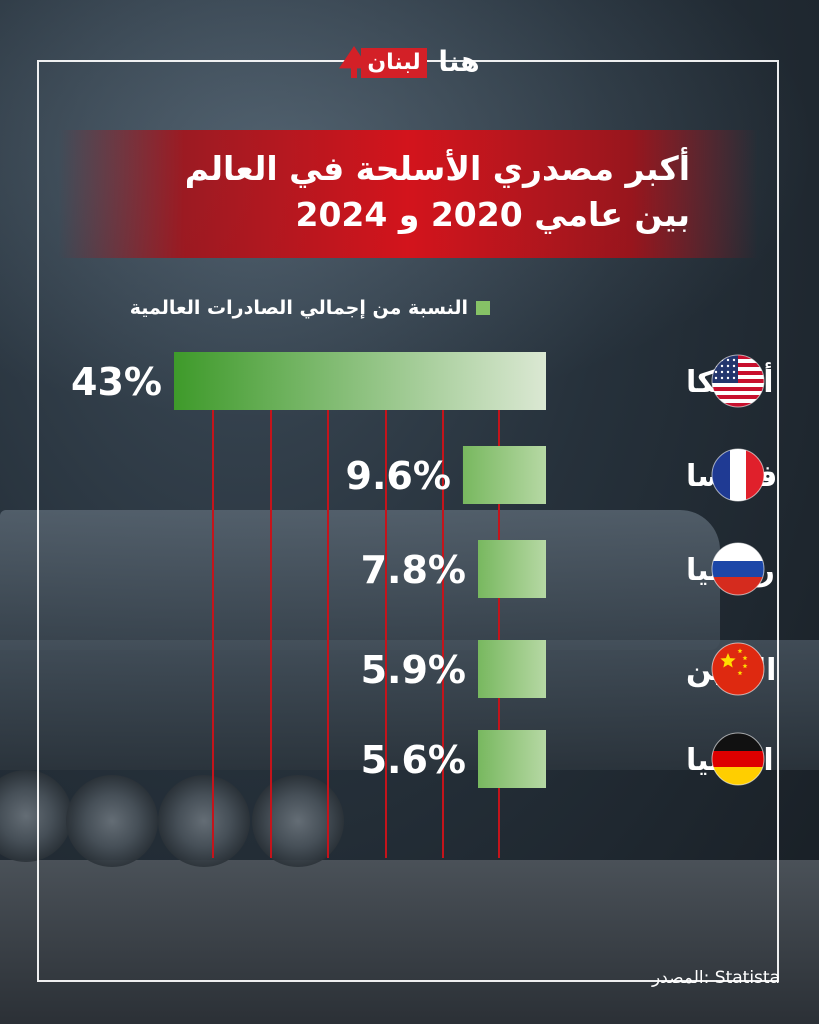 The width and height of the screenshot is (819, 1024). I want to click on france-flag, so click(738, 475).